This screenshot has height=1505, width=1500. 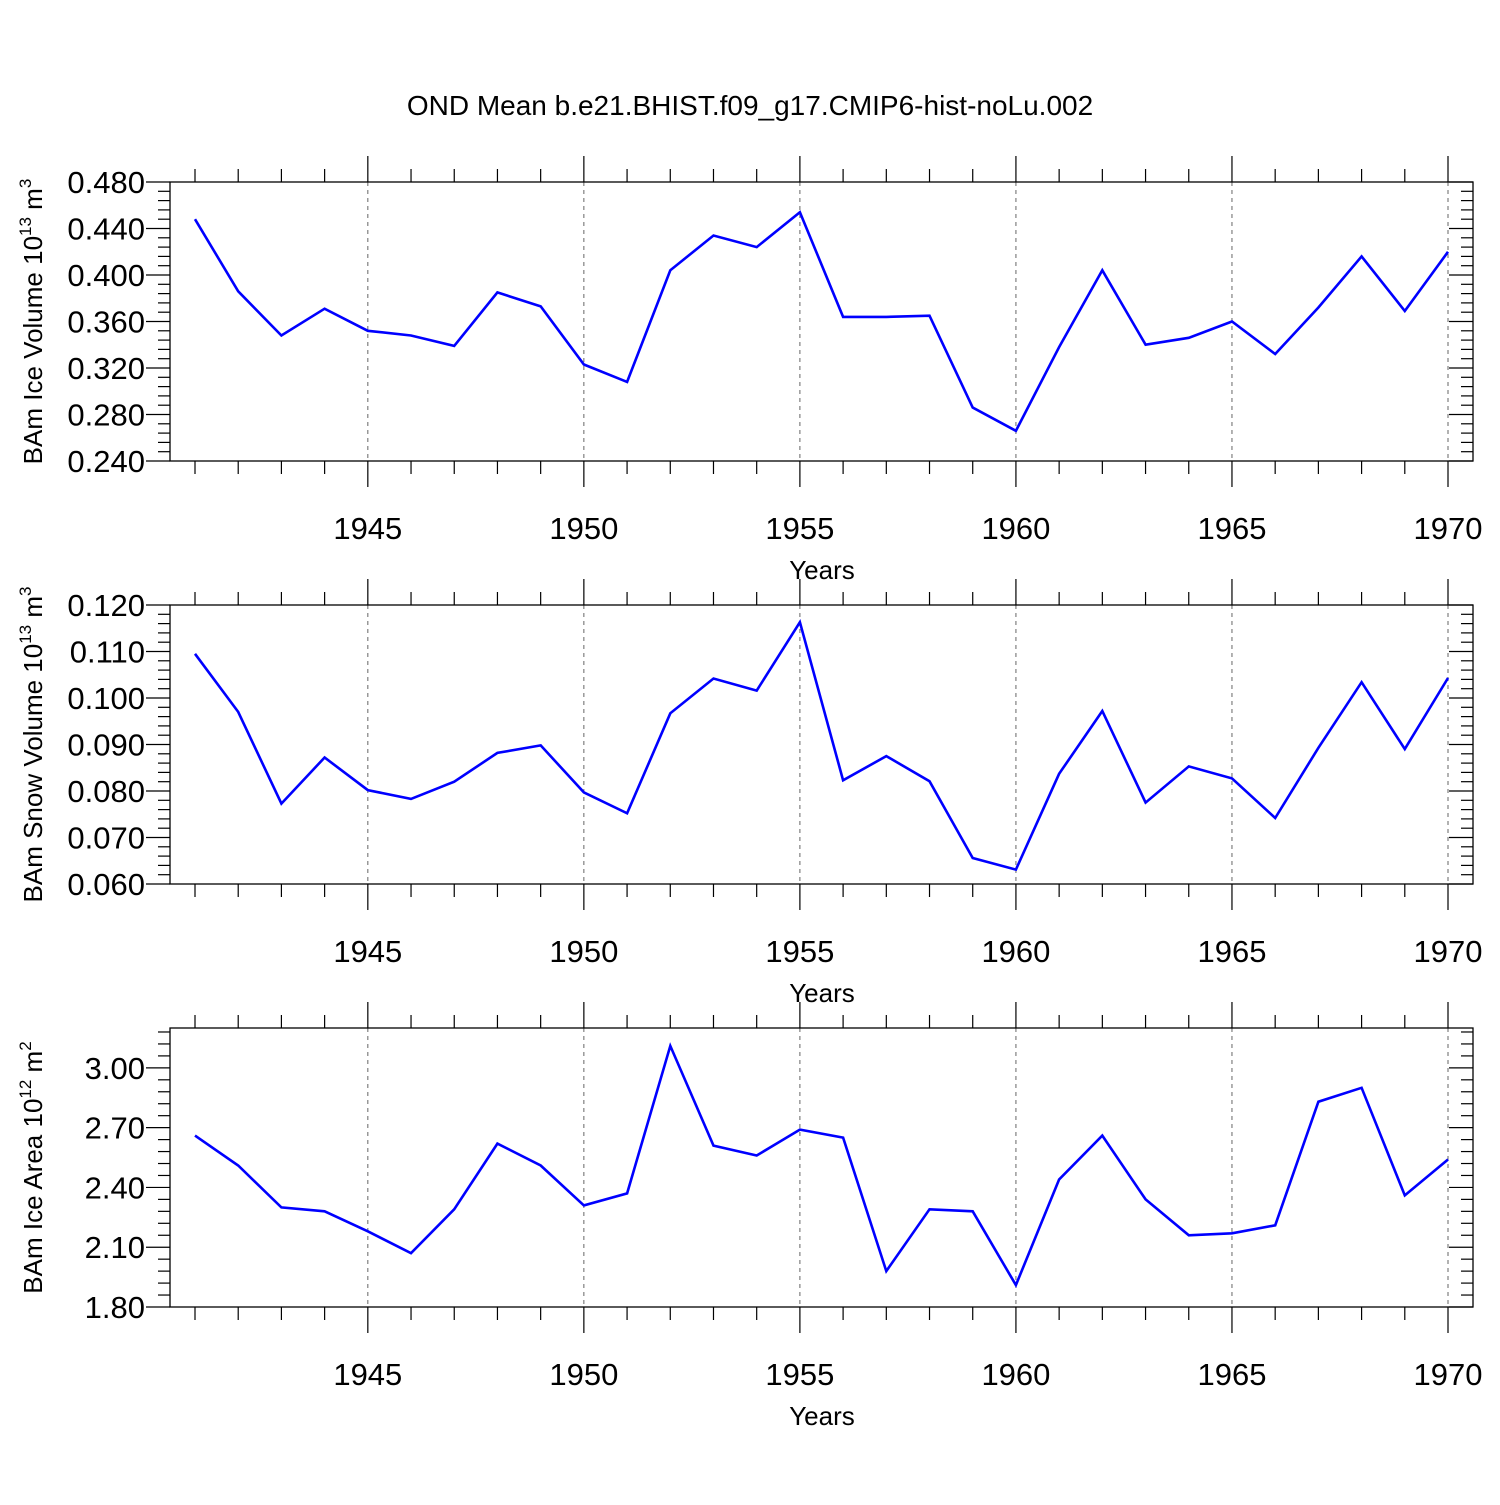 What do you see at coordinates (25, 1089) in the screenshot?
I see `y-axis-label-exponent: 12` at bounding box center [25, 1089].